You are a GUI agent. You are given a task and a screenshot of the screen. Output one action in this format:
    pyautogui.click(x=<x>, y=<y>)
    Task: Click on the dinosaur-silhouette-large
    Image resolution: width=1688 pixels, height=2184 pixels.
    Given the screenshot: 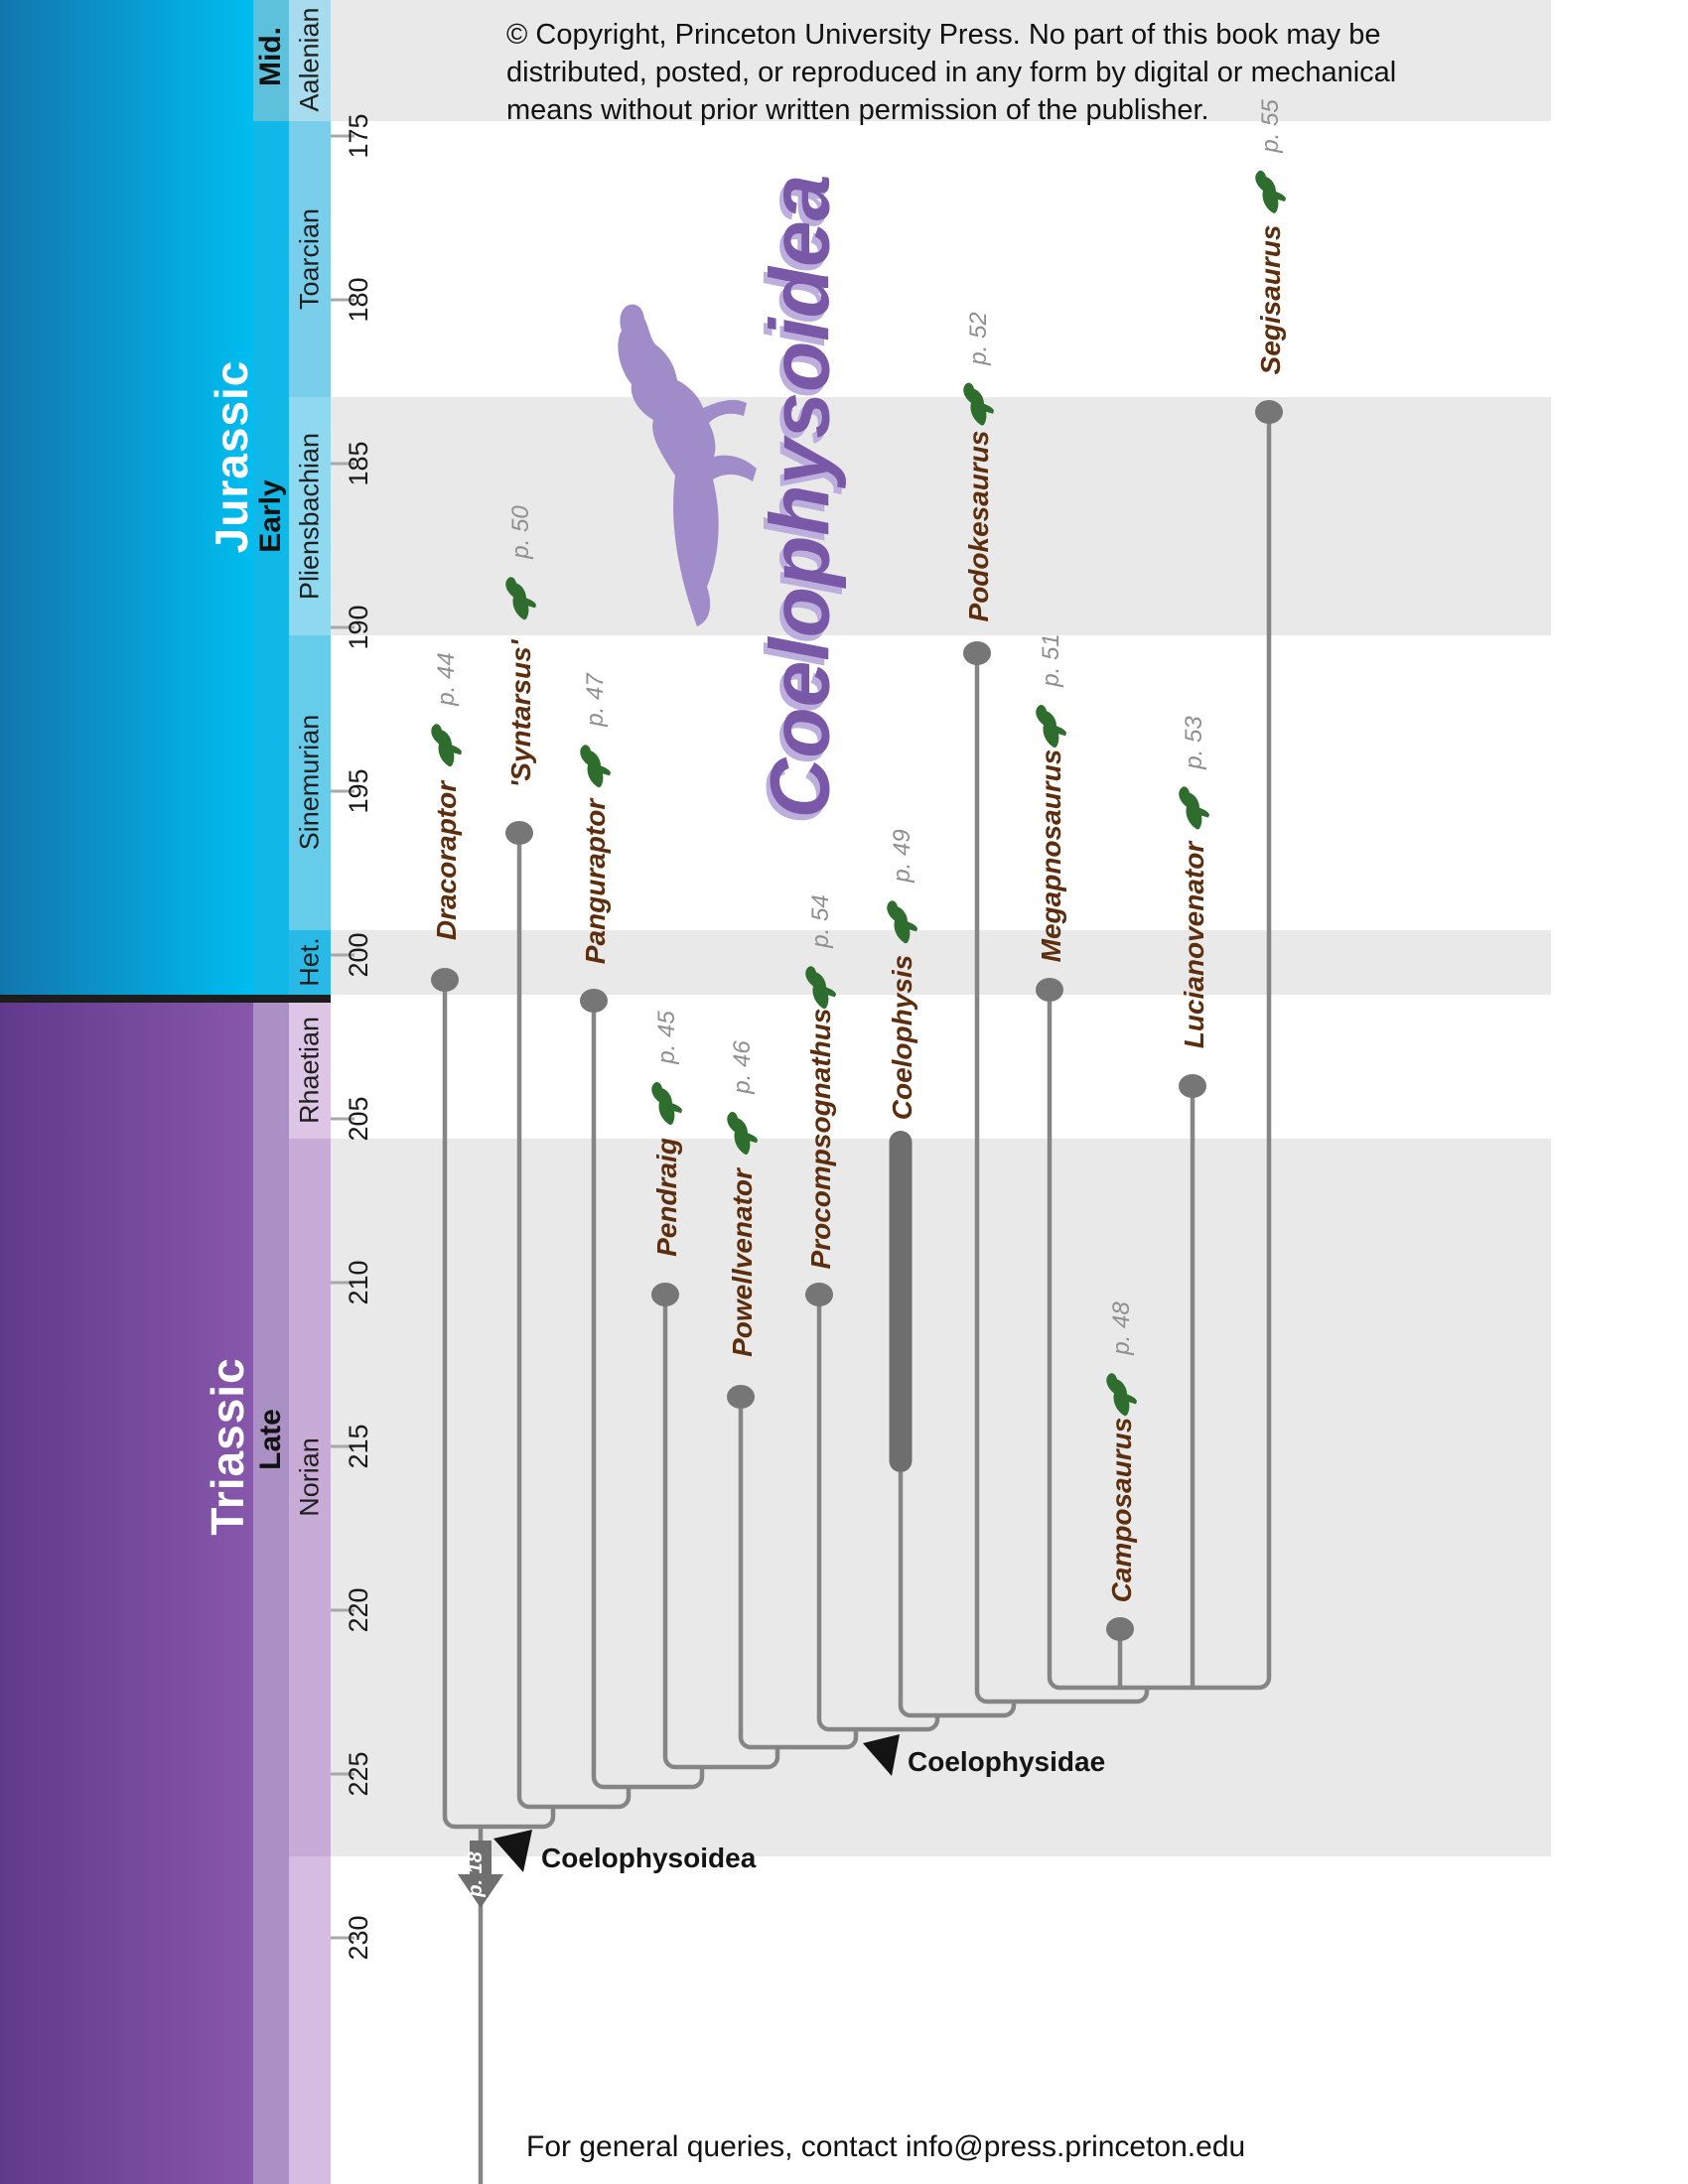 What is the action you would take?
    pyautogui.click(x=687, y=465)
    